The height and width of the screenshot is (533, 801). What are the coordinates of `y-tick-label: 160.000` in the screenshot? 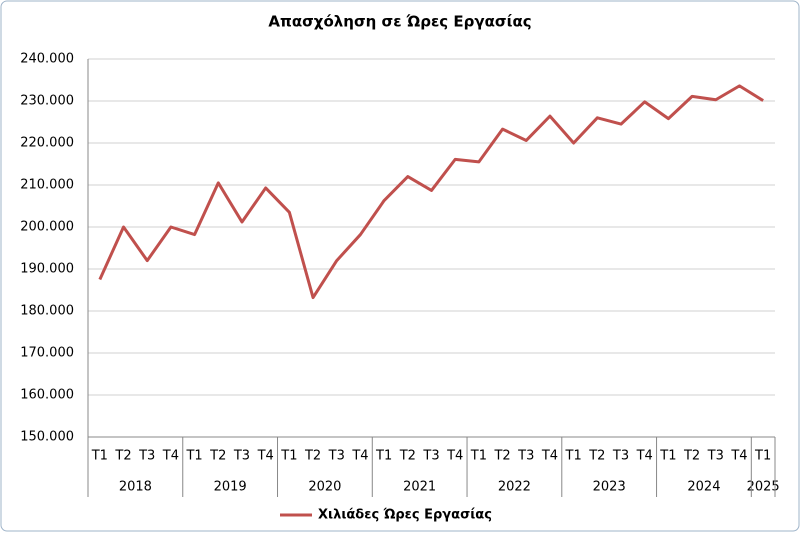 It's located at (47, 395).